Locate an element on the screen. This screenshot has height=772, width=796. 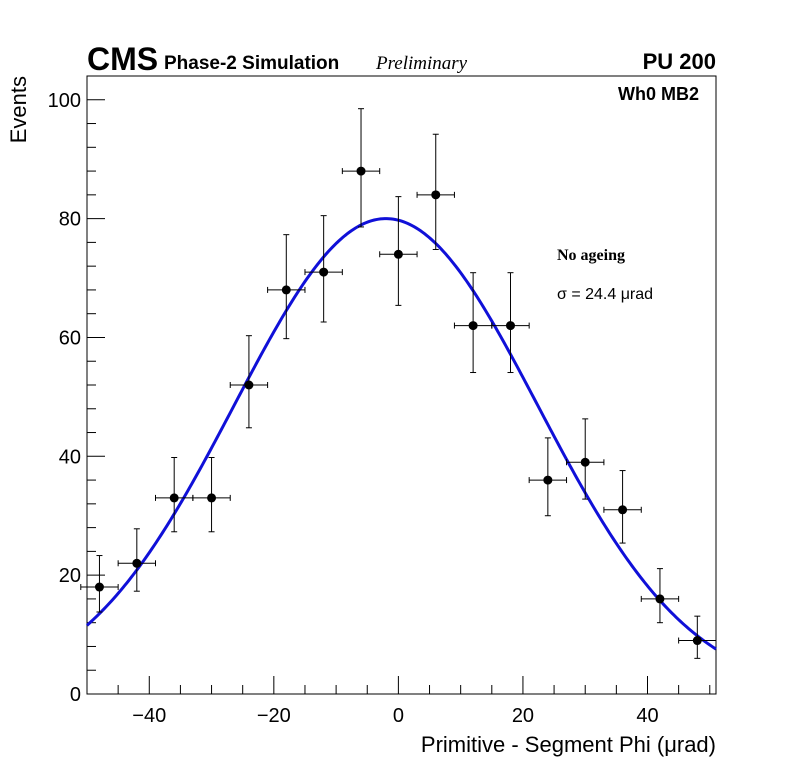
cms-label: CMS is located at coordinates (122, 59).